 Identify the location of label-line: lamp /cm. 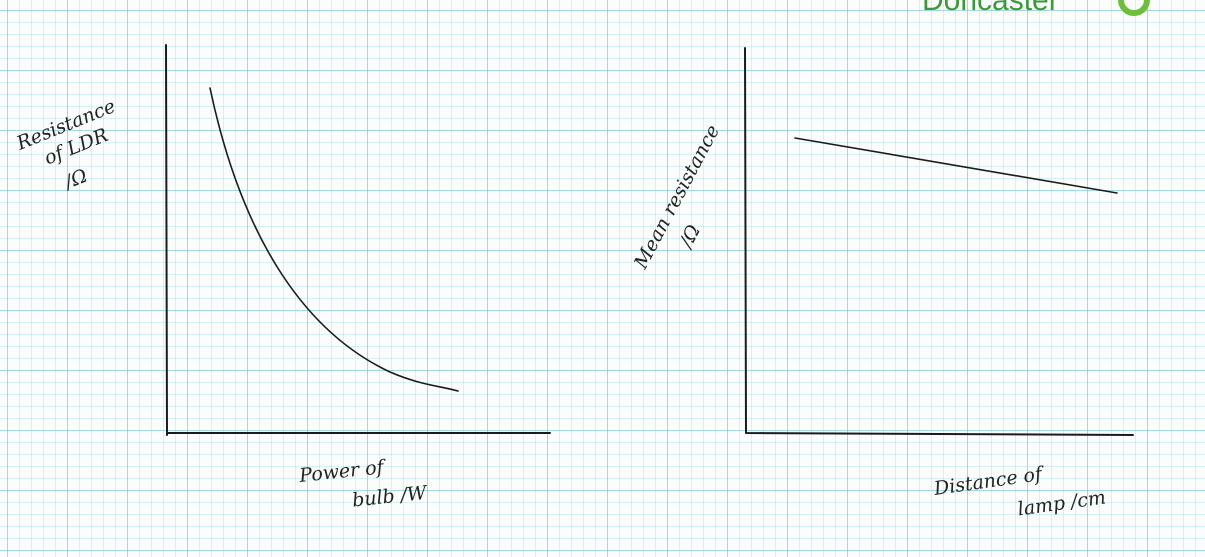
(1061, 503).